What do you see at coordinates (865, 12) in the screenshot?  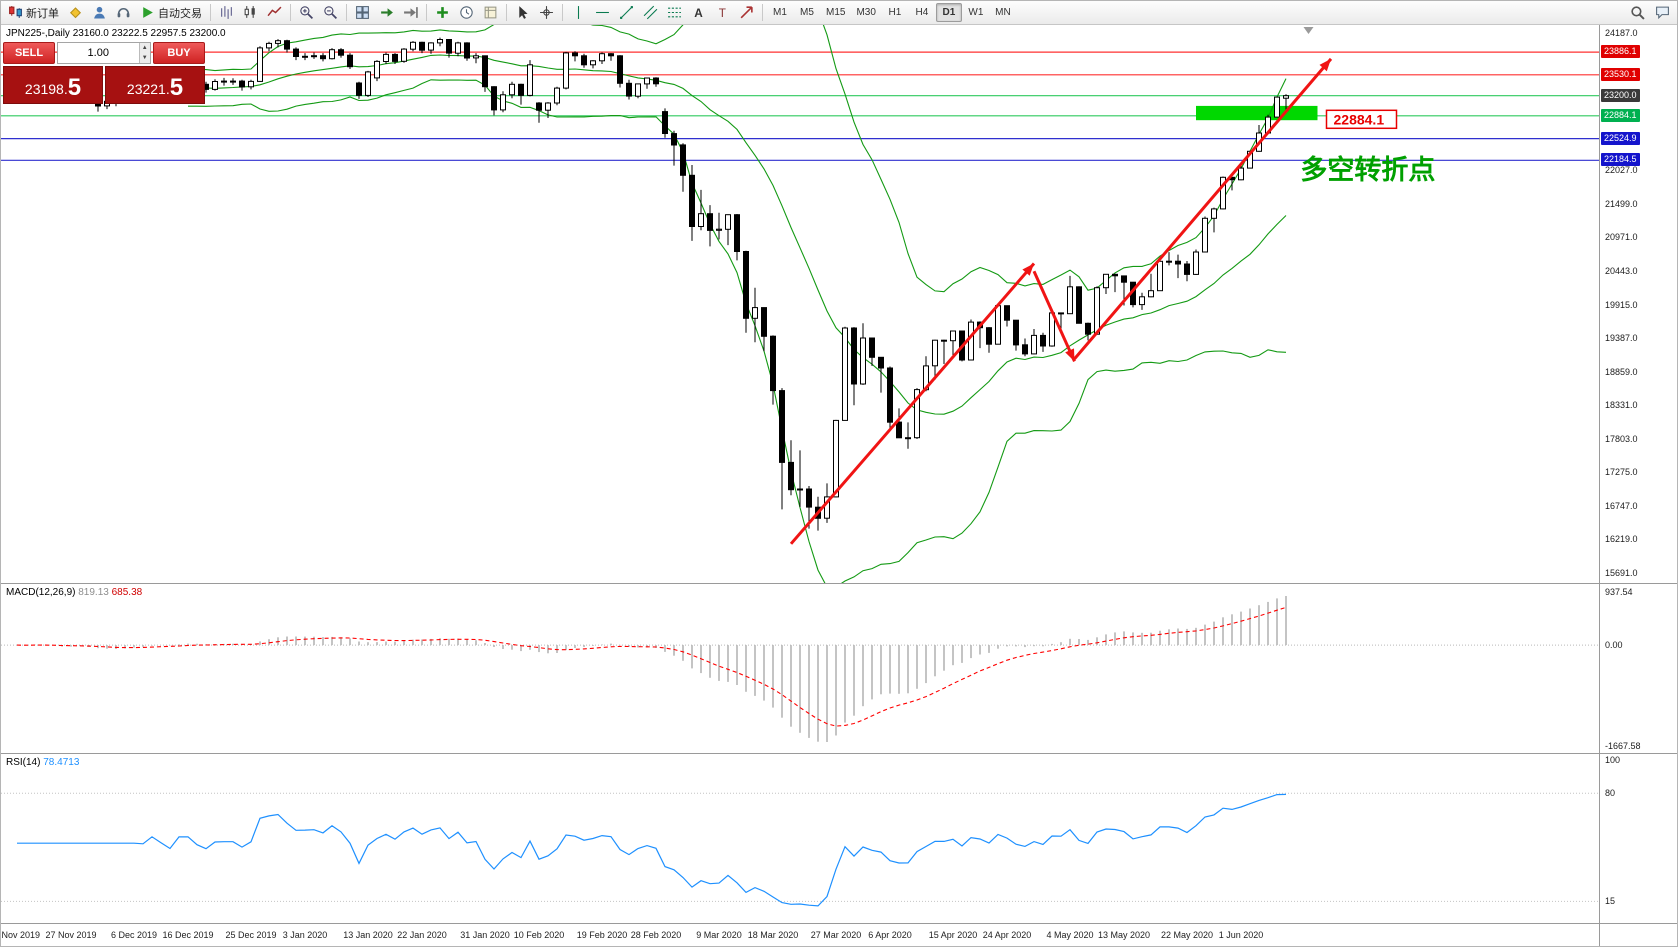 I see `timeframe-m30: M30` at bounding box center [865, 12].